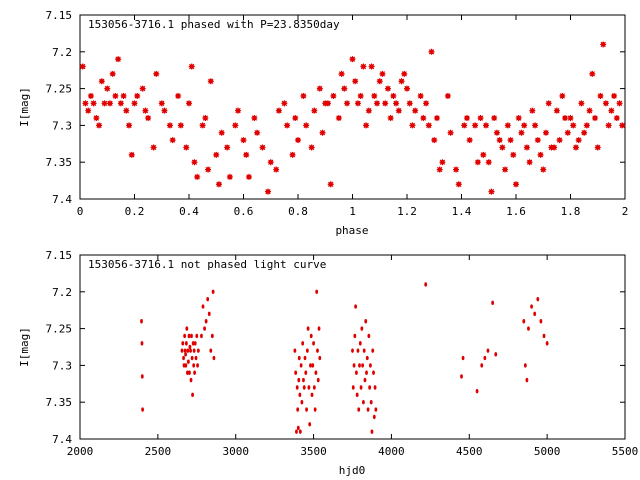 The width and height of the screenshot is (640, 480). What do you see at coordinates (189, 211) in the screenshot?
I see `phased-x-tick-label: 0.4` at bounding box center [189, 211].